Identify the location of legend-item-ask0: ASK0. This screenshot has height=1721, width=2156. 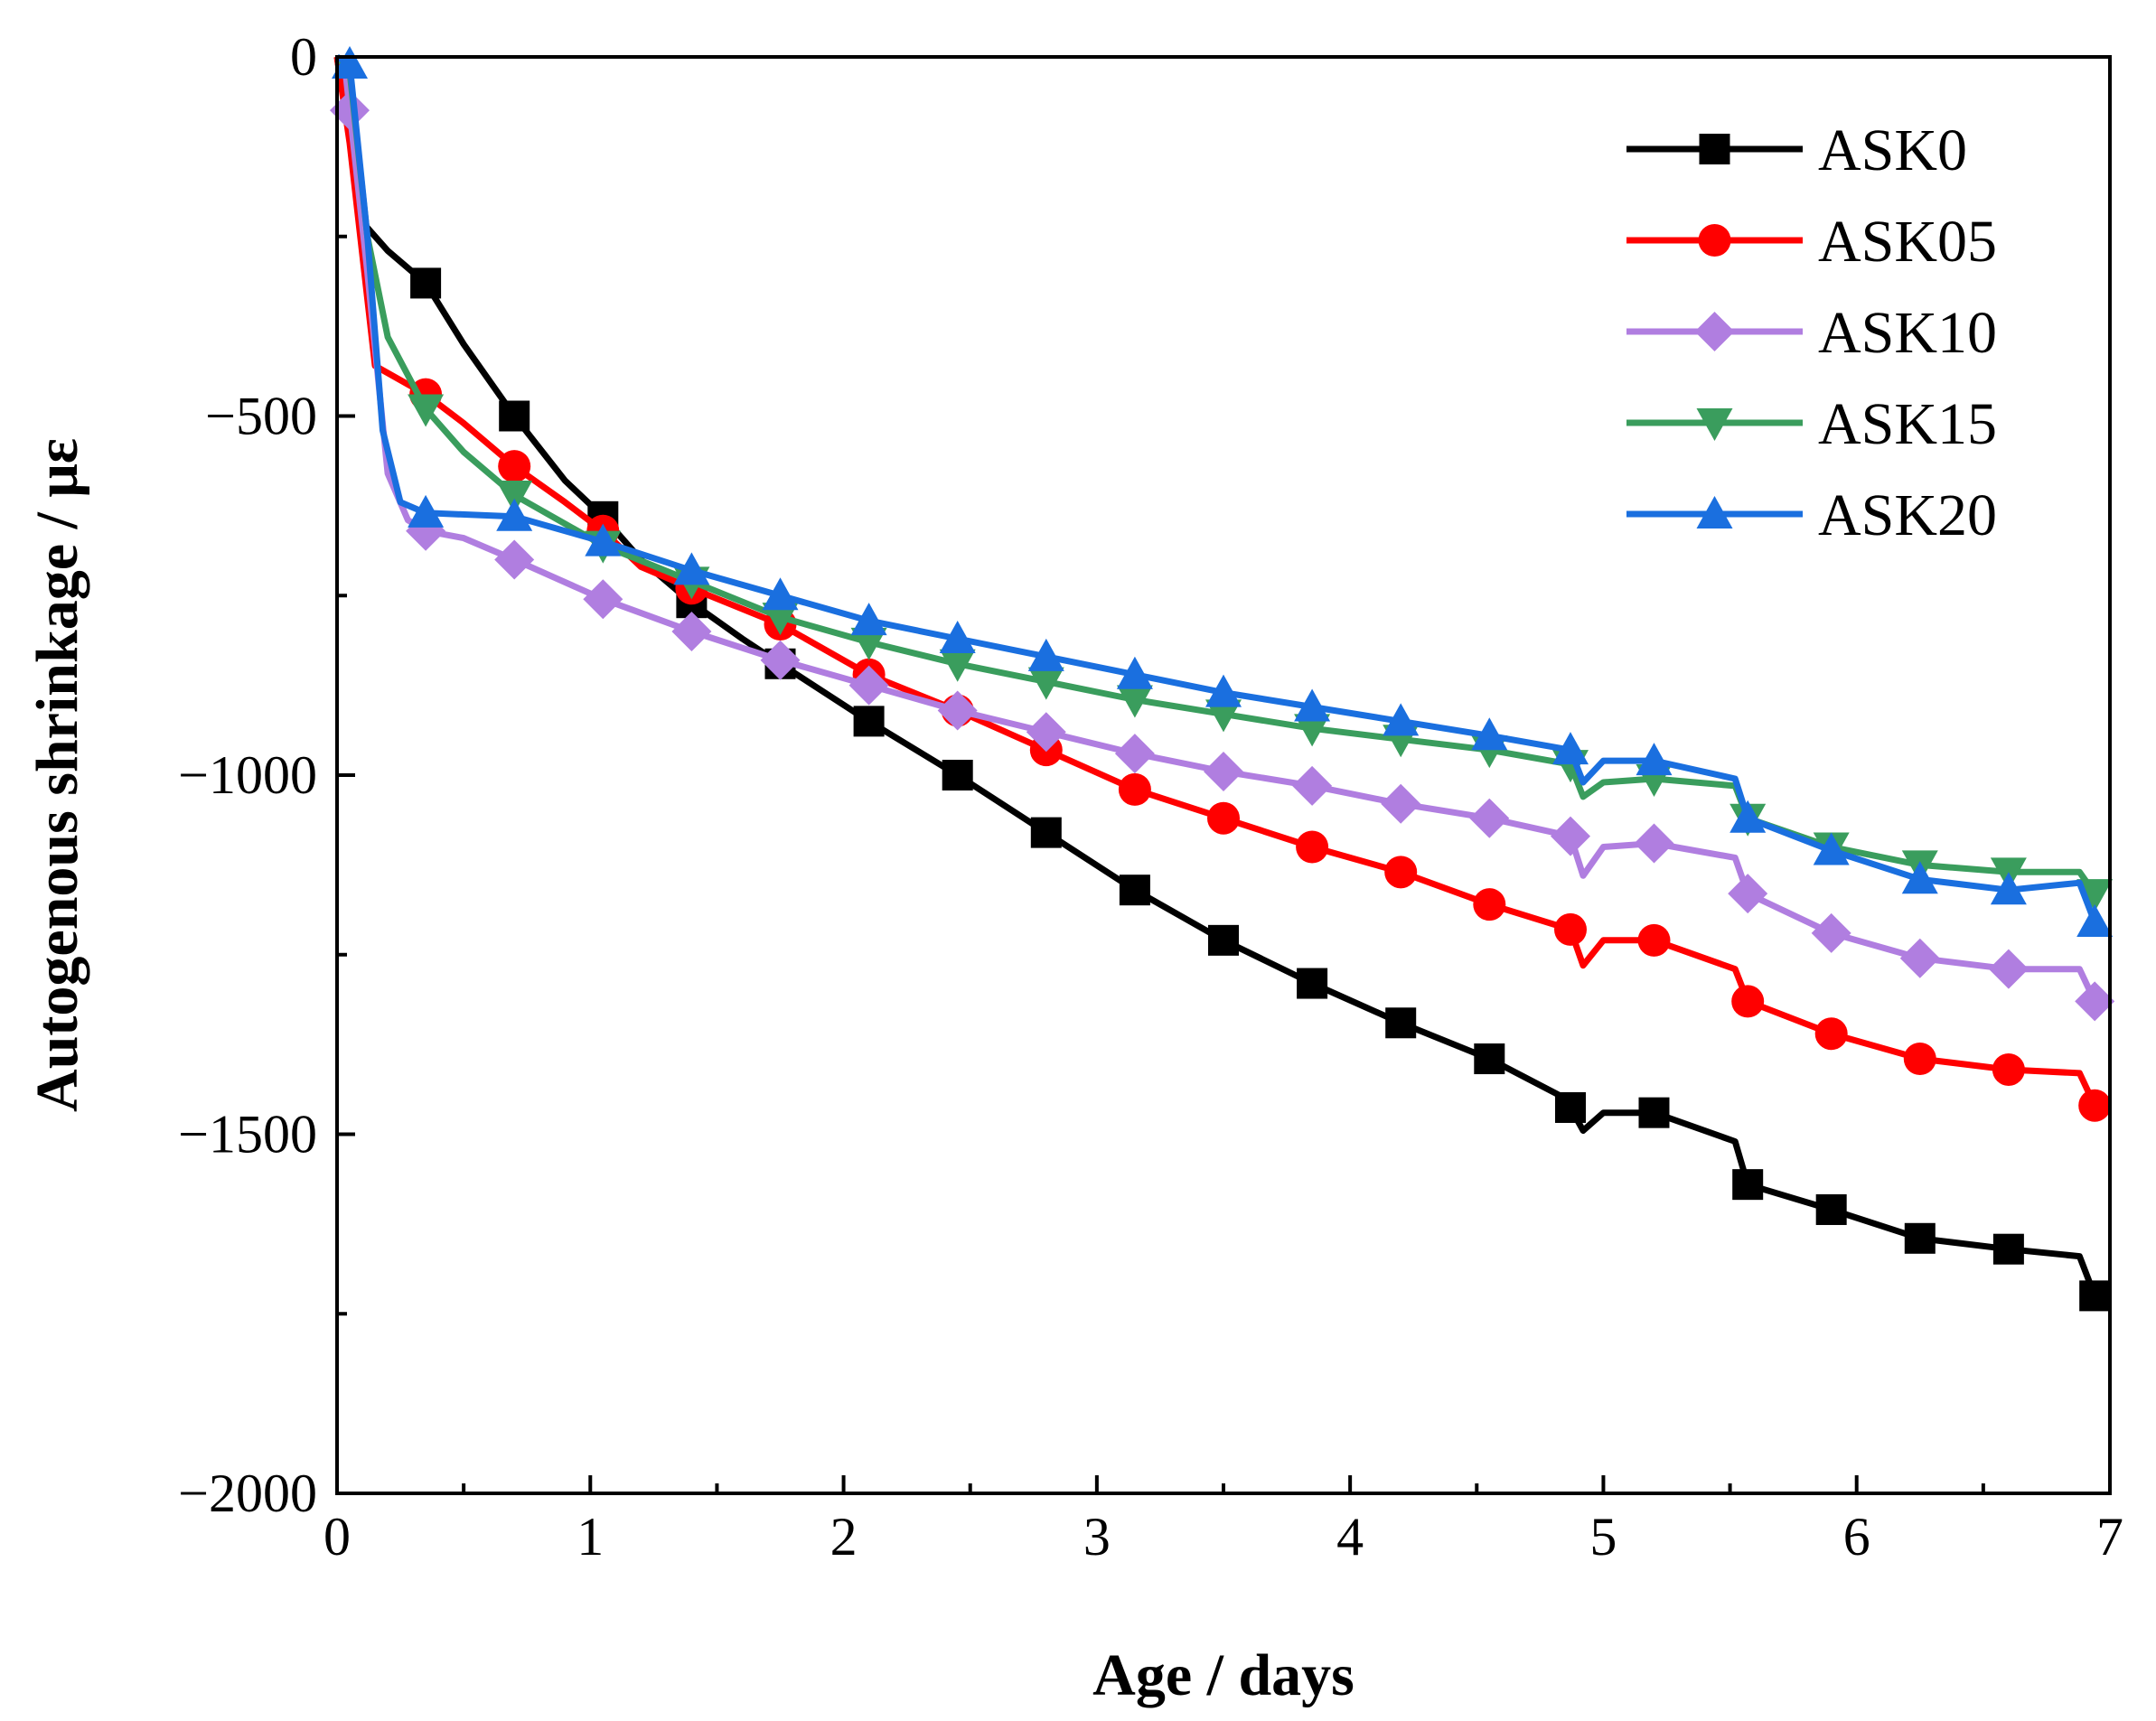
(1796, 150).